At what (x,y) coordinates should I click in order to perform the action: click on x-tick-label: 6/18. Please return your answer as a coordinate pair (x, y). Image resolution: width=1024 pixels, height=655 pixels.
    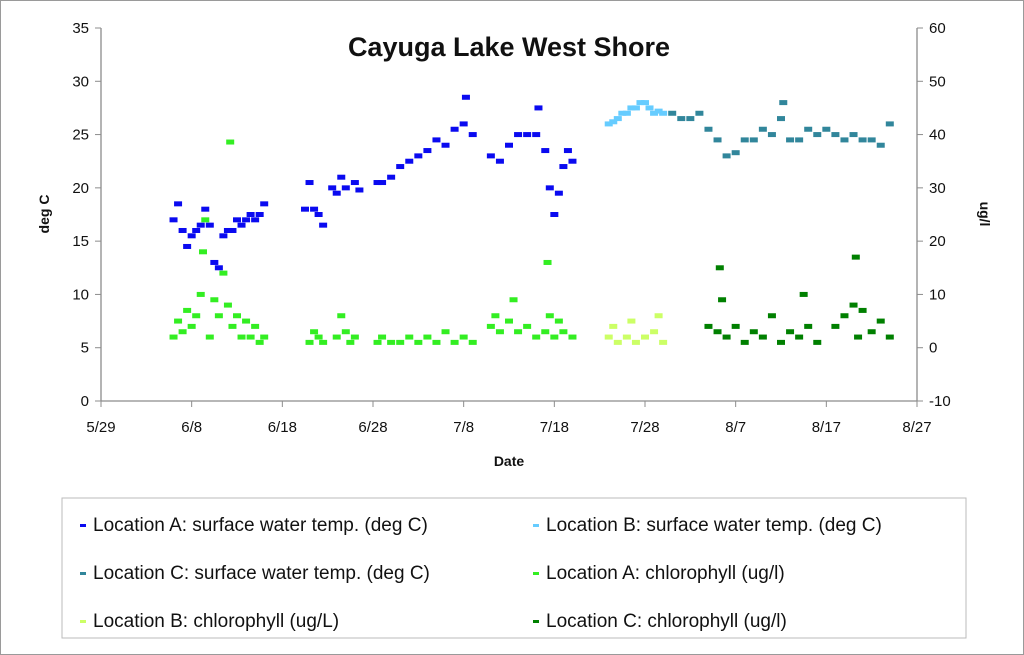
    Looking at the image, I should click on (282, 427).